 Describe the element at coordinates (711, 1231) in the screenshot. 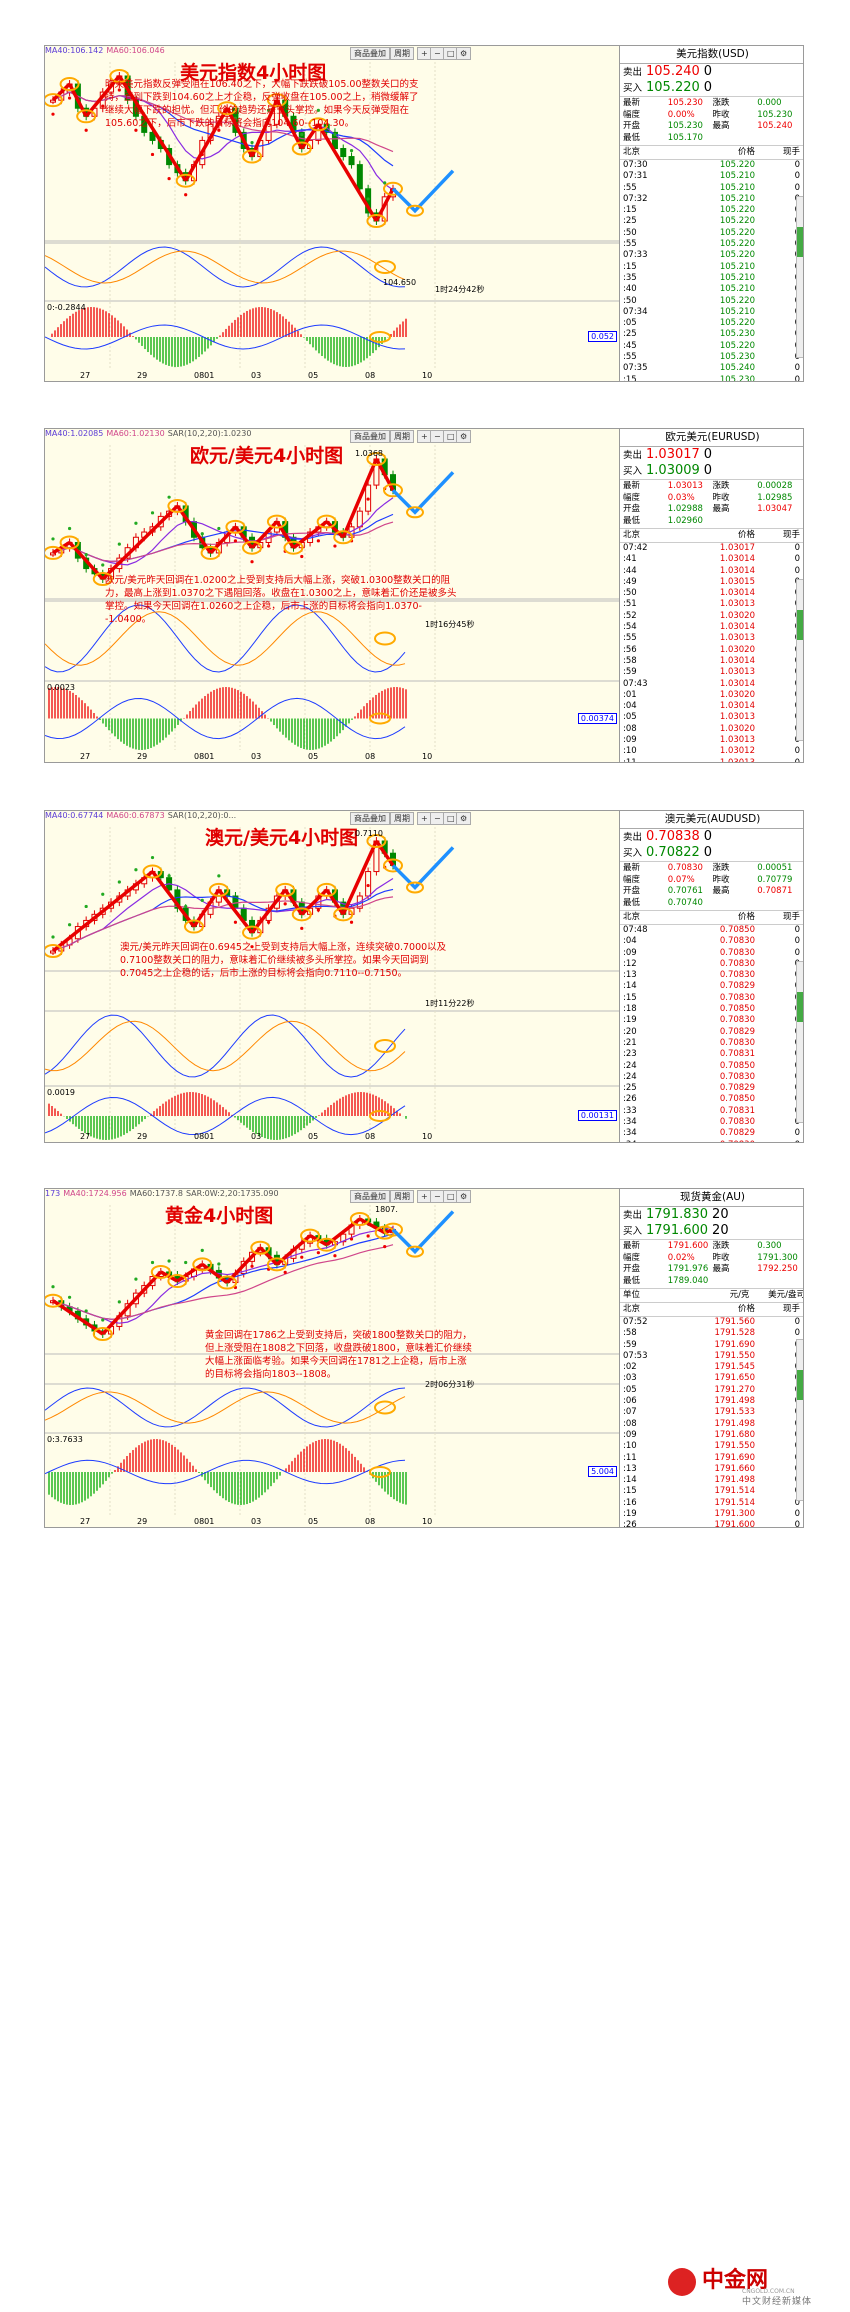

I see `buy-price-row: 买入 1791.600 20` at that location.